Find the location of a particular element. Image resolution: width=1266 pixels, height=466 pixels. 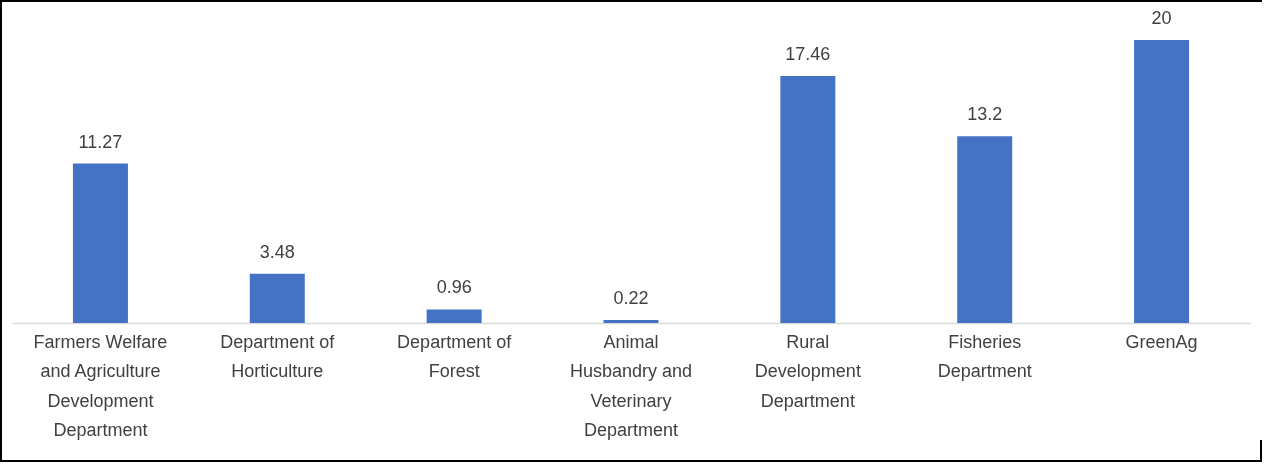

data-label: 0.96 is located at coordinates (454, 287).